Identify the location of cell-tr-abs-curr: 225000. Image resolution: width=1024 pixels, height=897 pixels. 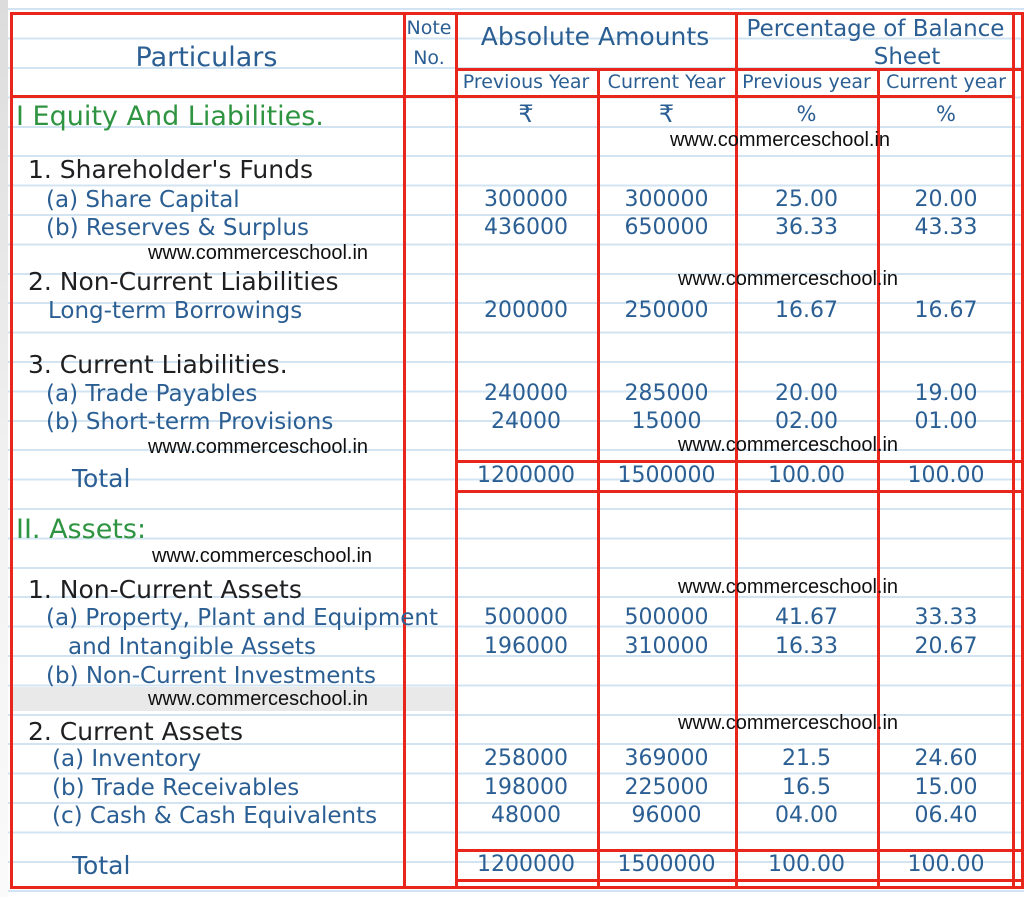
(666, 787).